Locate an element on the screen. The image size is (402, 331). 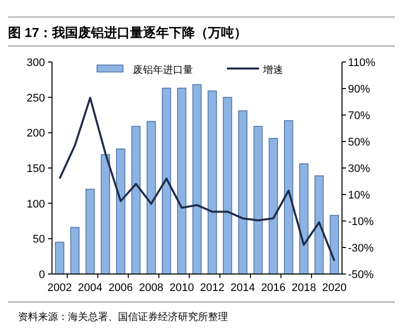
chart-title: 图 17：我国废铝进口量逐年下降（万吨） is located at coordinates (128, 32).